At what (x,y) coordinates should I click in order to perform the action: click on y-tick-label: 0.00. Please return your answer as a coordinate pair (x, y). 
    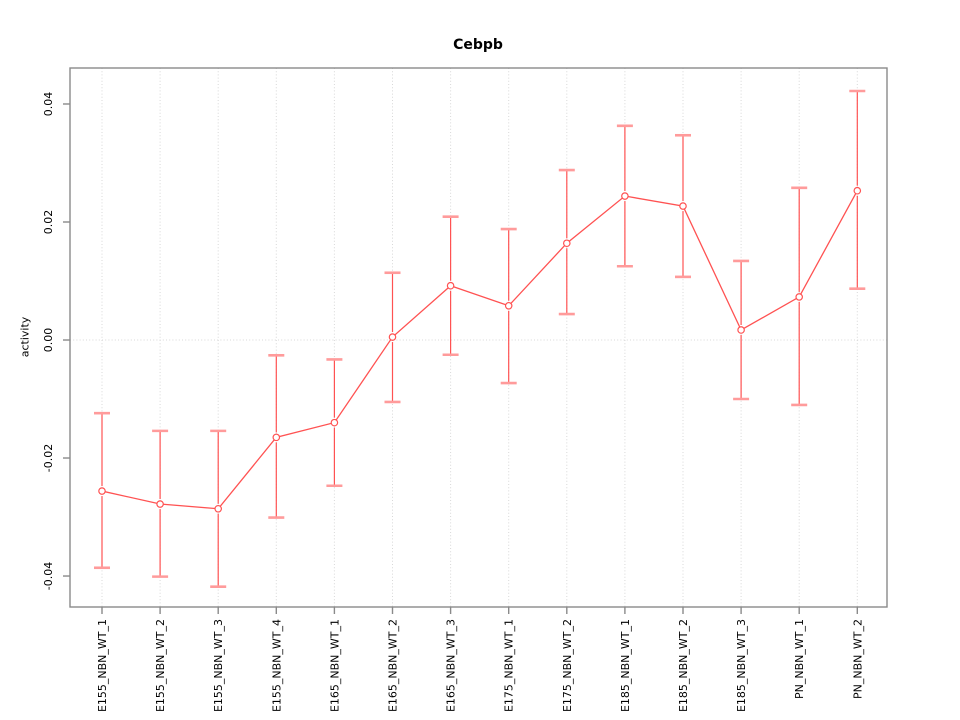
    Looking at the image, I should click on (48, 340).